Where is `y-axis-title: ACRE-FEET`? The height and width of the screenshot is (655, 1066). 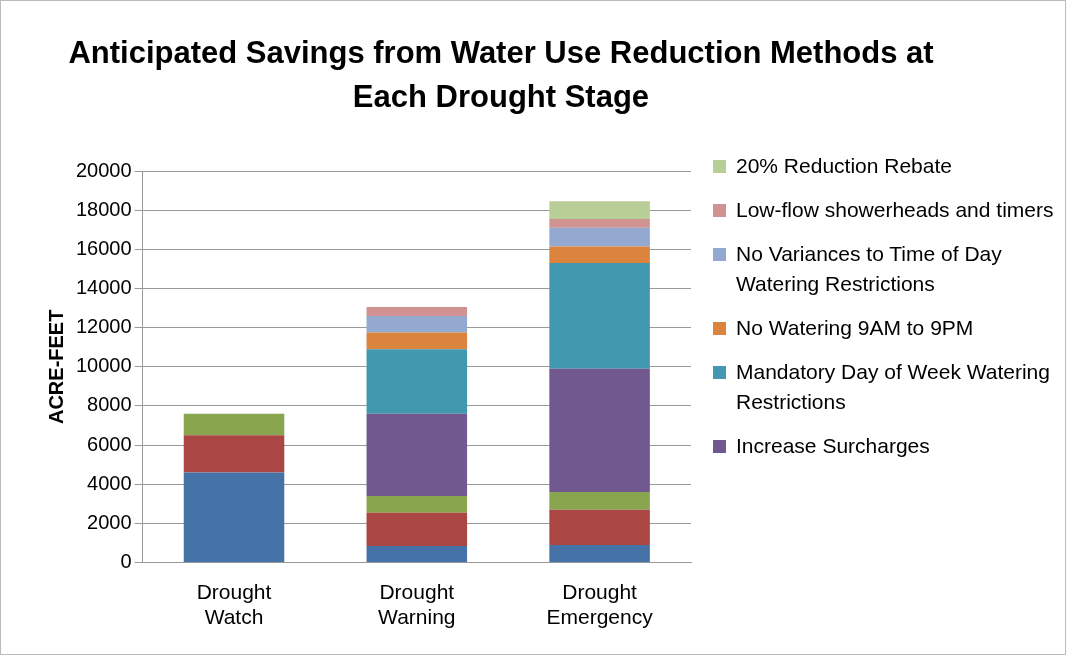
y-axis-title: ACRE-FEET is located at coordinates (55, 367).